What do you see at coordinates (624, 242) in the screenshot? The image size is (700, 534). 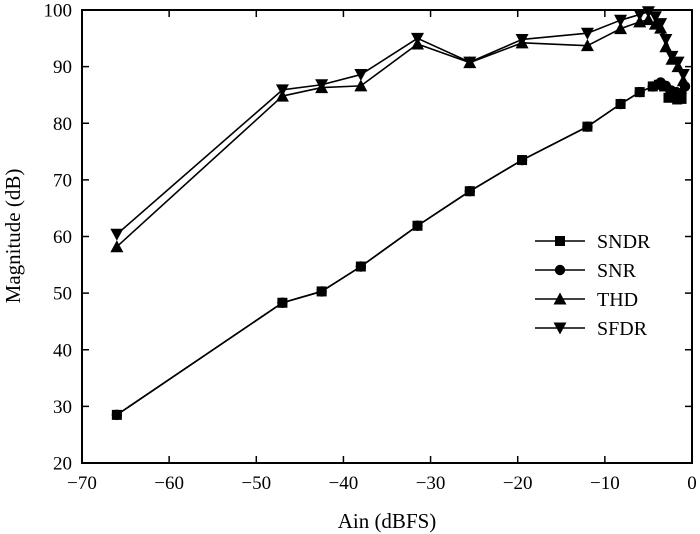 I see `legend-label-sndr: SNDR` at bounding box center [624, 242].